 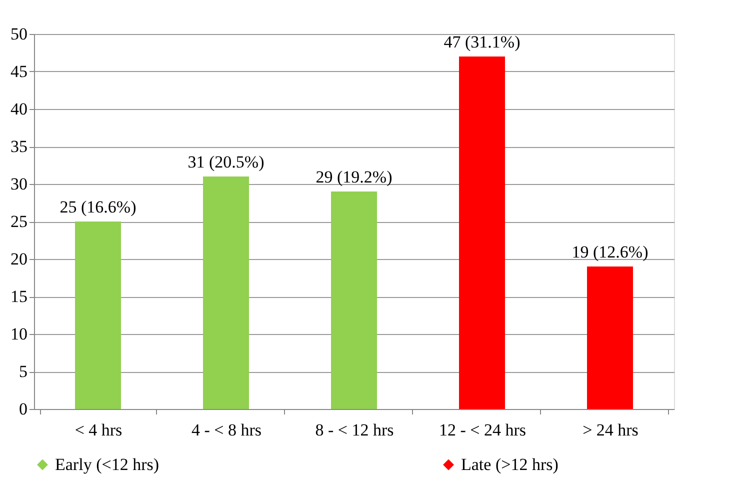 I want to click on x-tick-label: < 4 hrs, so click(x=98, y=430).